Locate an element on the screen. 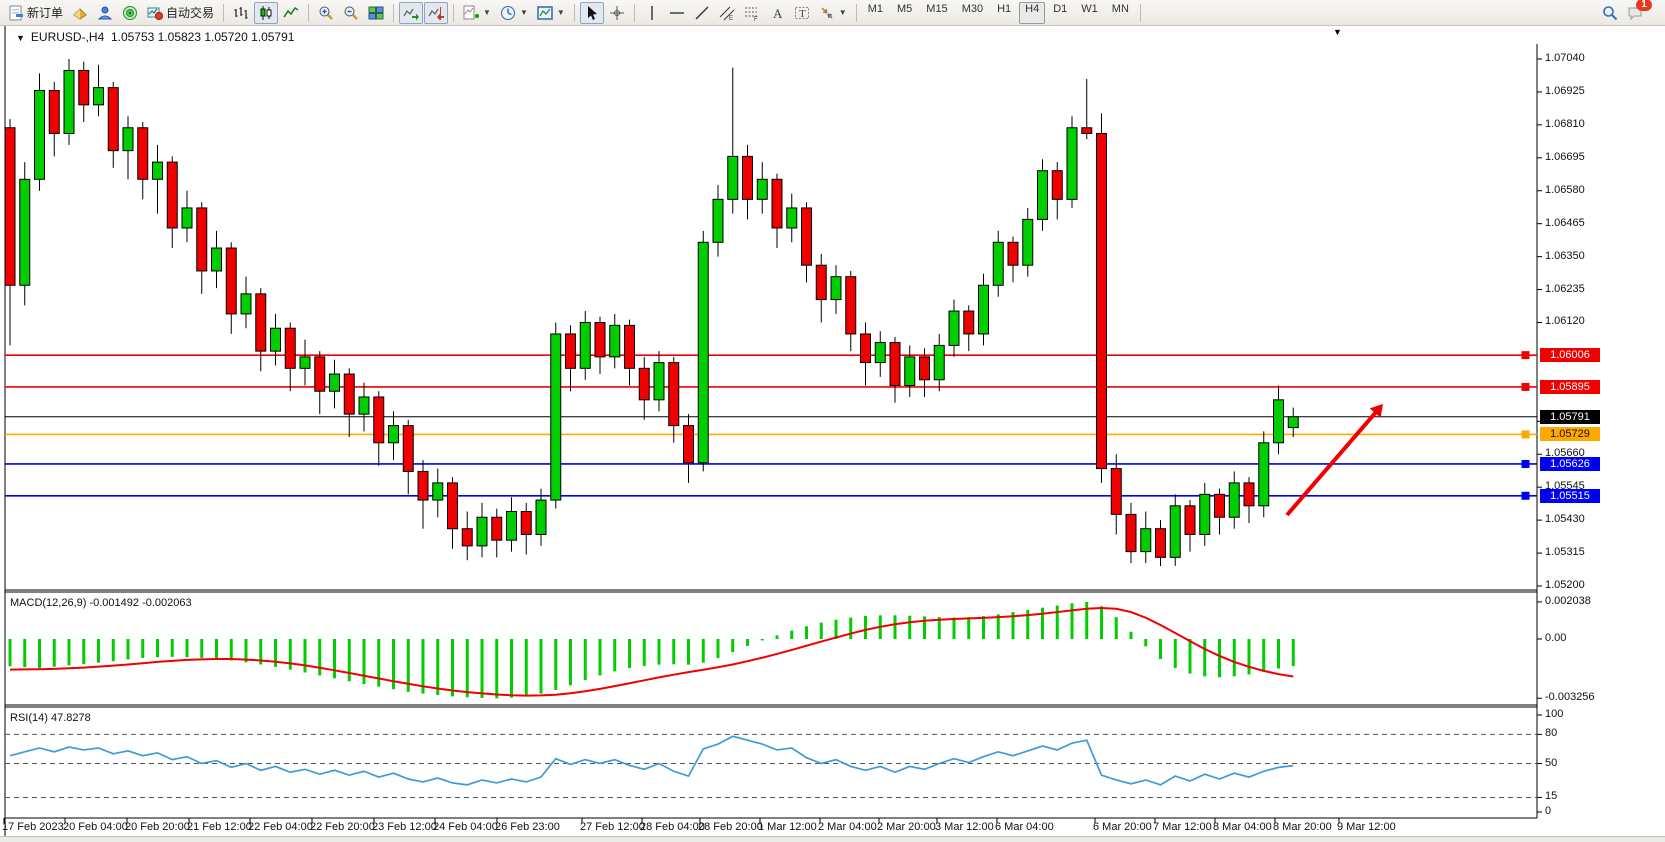  cursor-button is located at coordinates (591, 12).